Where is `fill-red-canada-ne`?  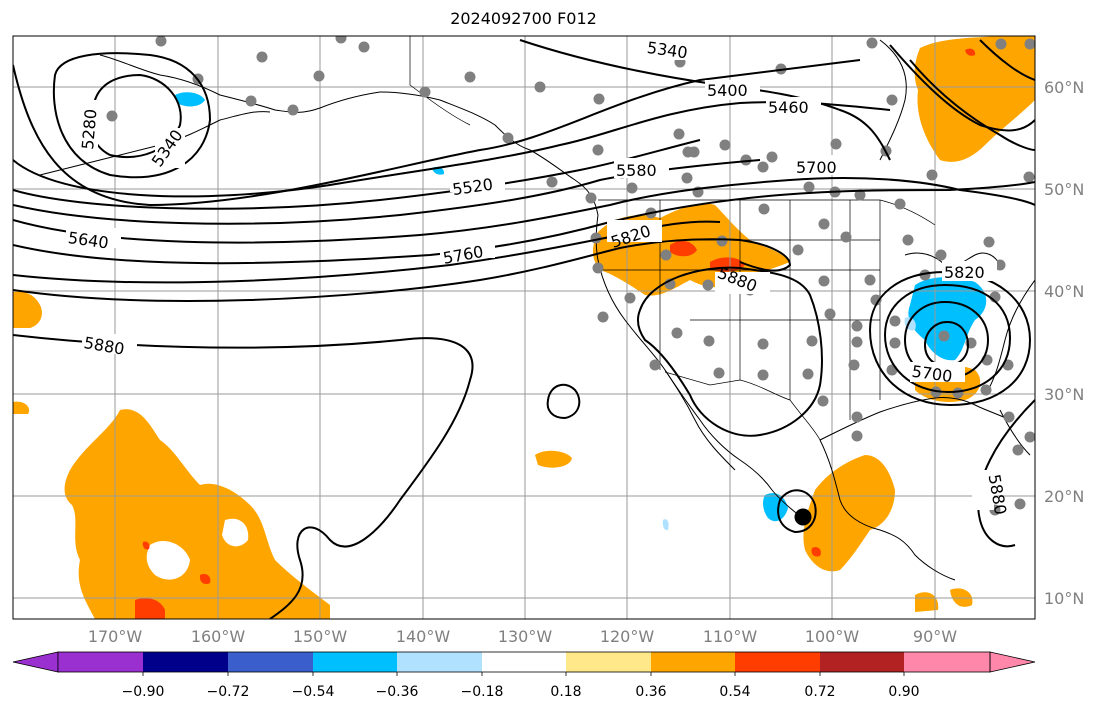 fill-red-canada-ne is located at coordinates (970, 52).